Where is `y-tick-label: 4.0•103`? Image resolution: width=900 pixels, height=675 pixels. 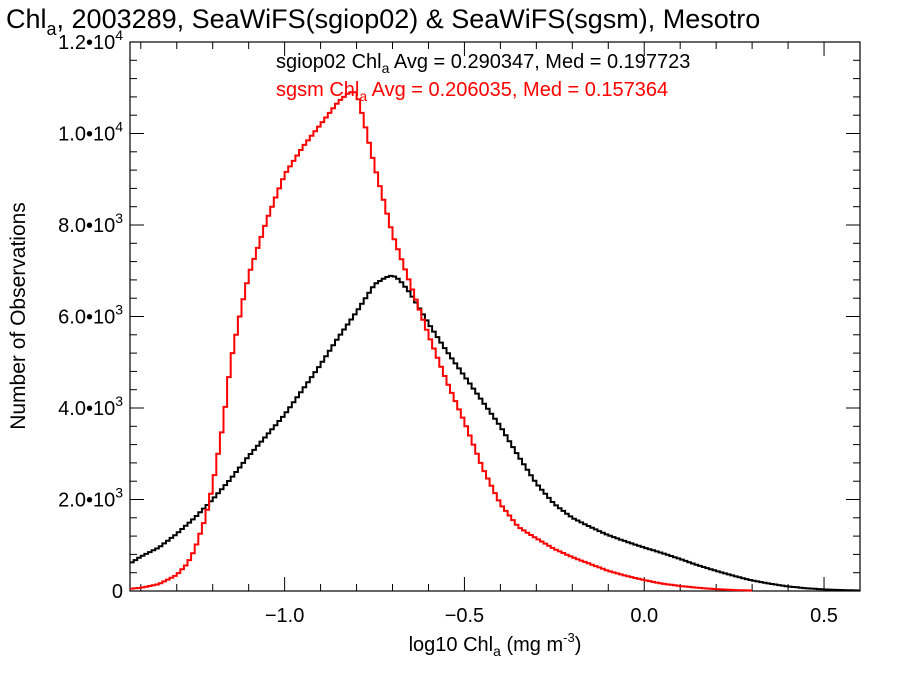
y-tick-label: 4.0•103 is located at coordinates (90, 406).